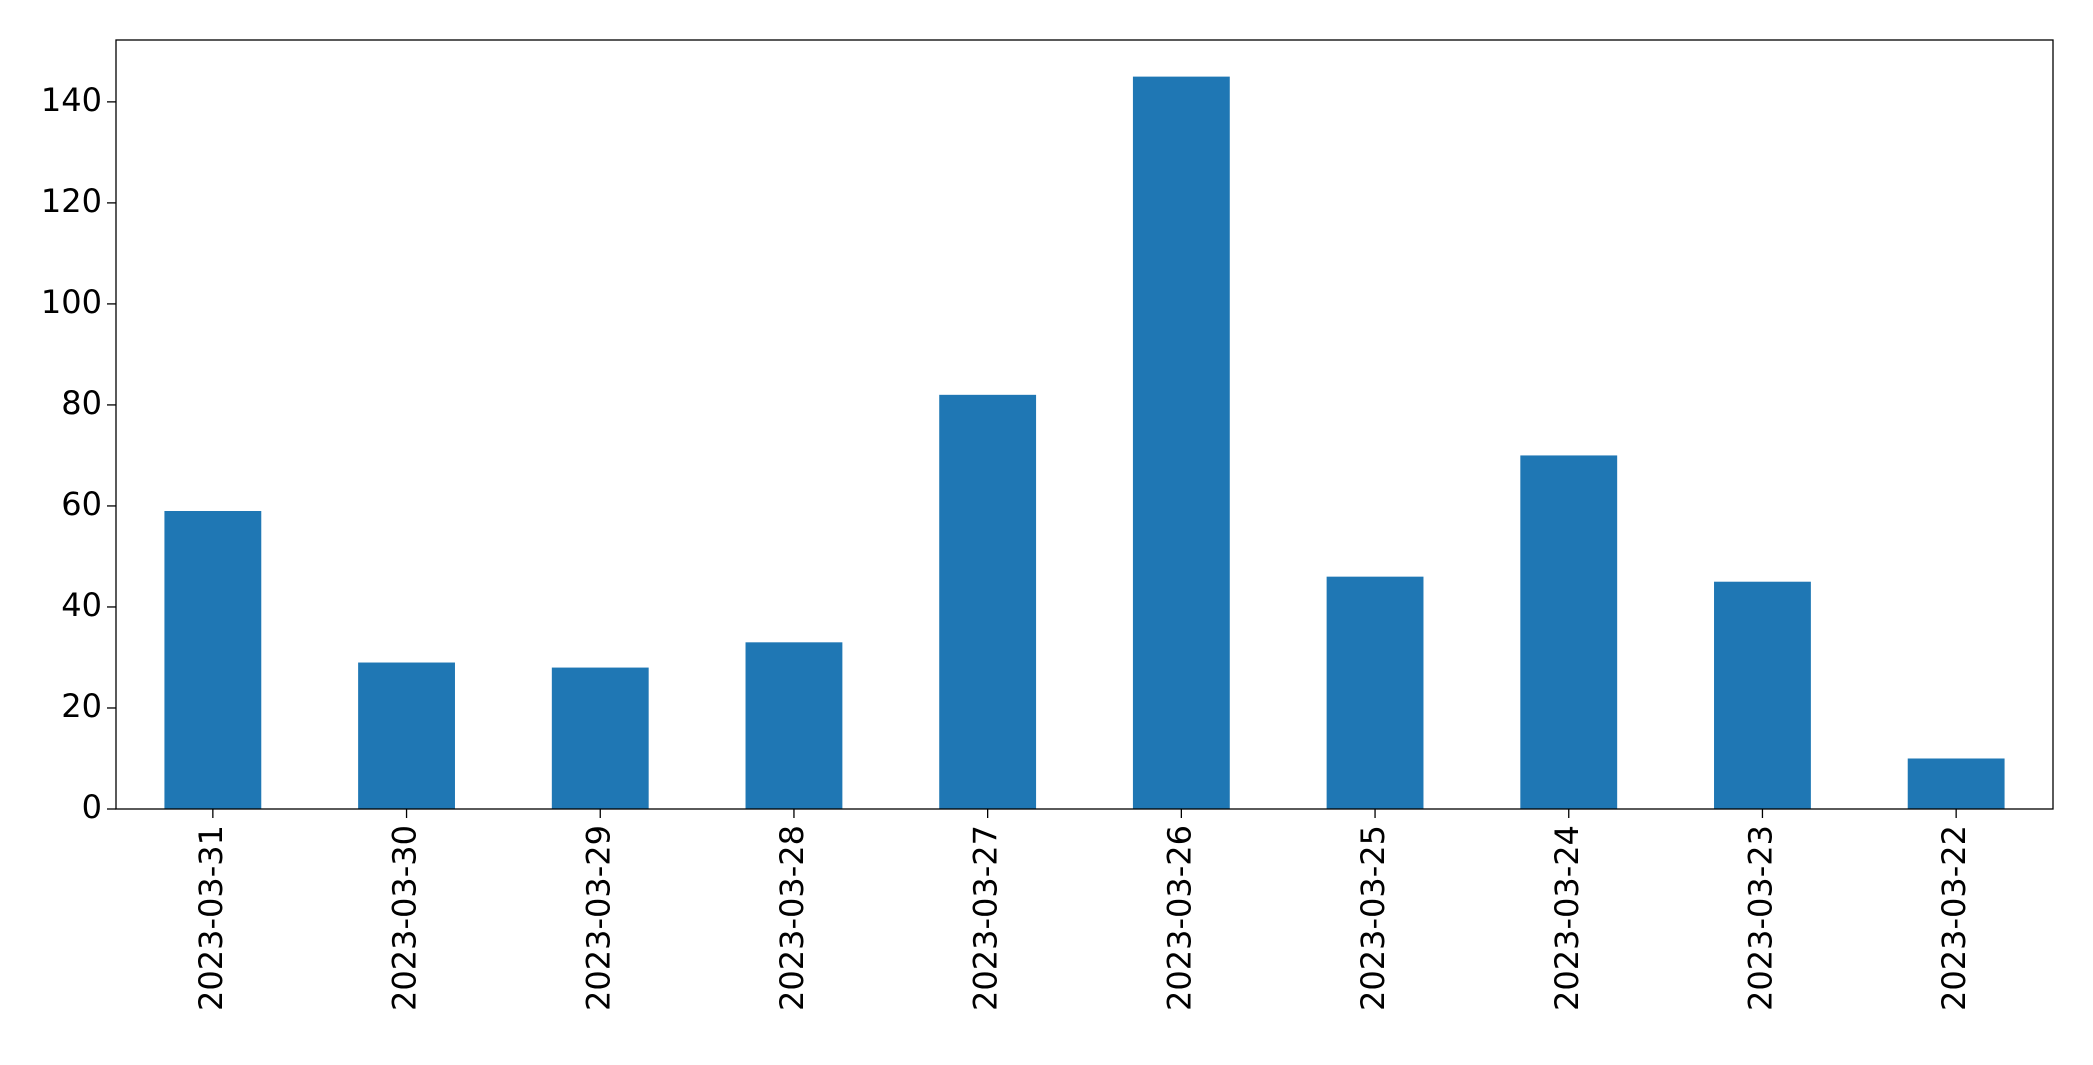  What do you see at coordinates (71, 201) in the screenshot?
I see `y-tick-label: 120` at bounding box center [71, 201].